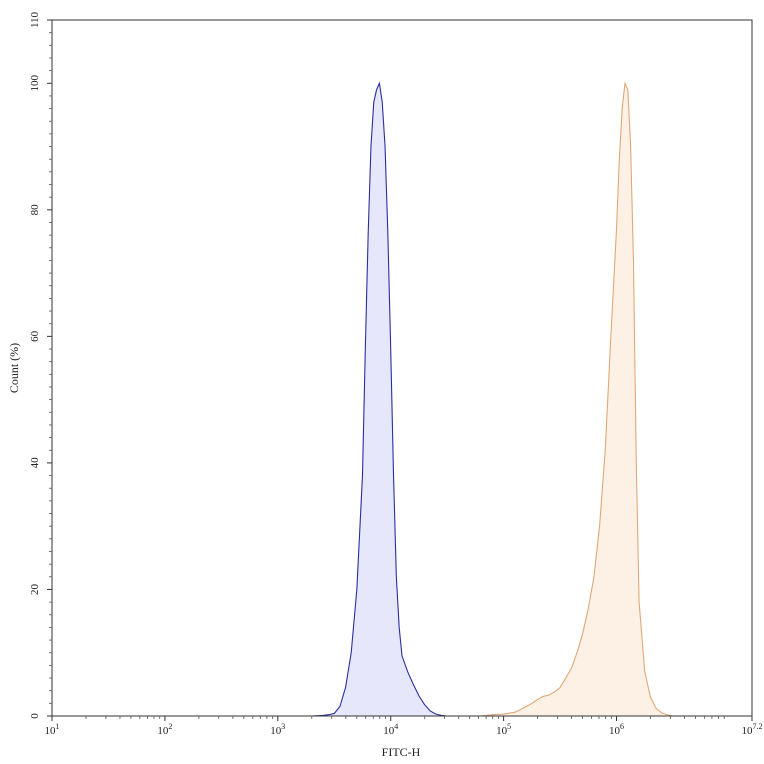 The height and width of the screenshot is (764, 764). I want to click on y-tick-label: 80, so click(35, 210).